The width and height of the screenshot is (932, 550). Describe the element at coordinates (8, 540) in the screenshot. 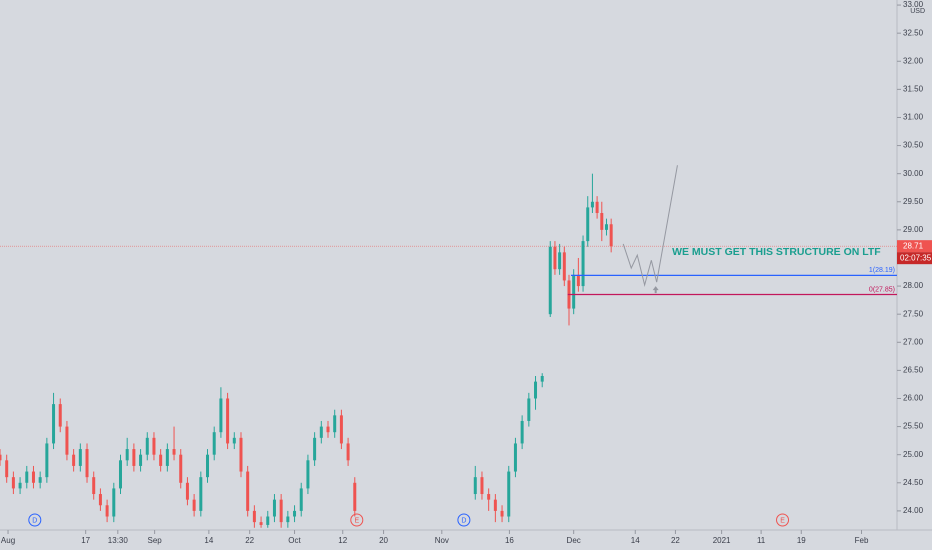

I see `x-tick-label: Aug` at that location.